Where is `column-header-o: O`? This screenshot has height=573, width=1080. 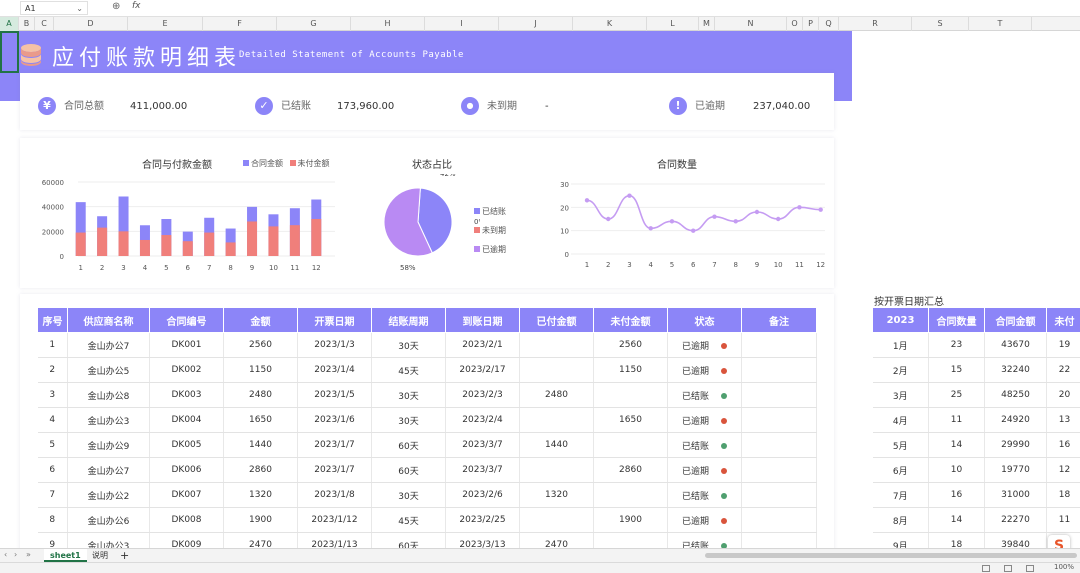 column-header-o: O is located at coordinates (795, 24).